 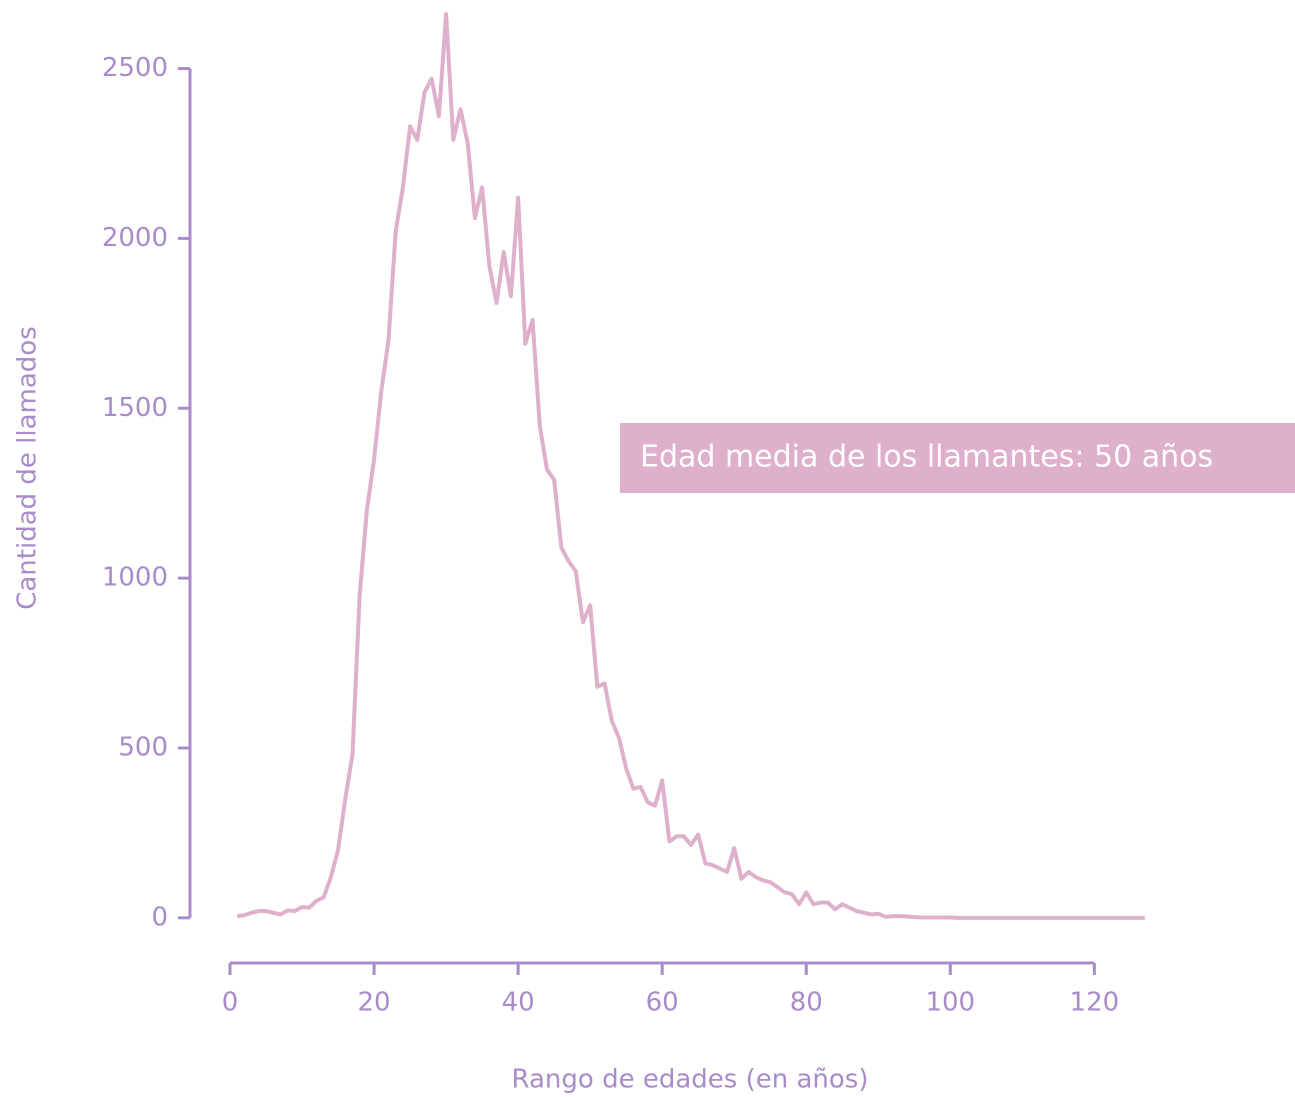 I want to click on x-tick-label: 80, so click(x=806, y=1003).